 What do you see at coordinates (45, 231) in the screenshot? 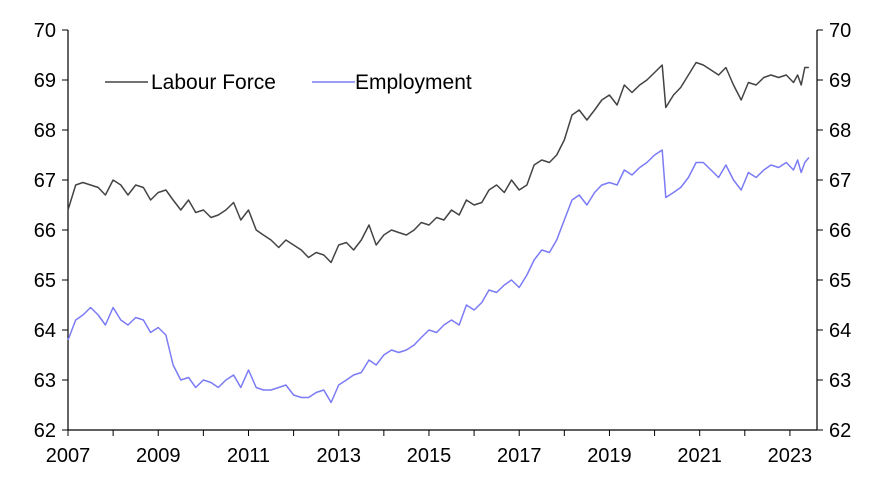
I see `y-tick-label-left: 66` at bounding box center [45, 231].